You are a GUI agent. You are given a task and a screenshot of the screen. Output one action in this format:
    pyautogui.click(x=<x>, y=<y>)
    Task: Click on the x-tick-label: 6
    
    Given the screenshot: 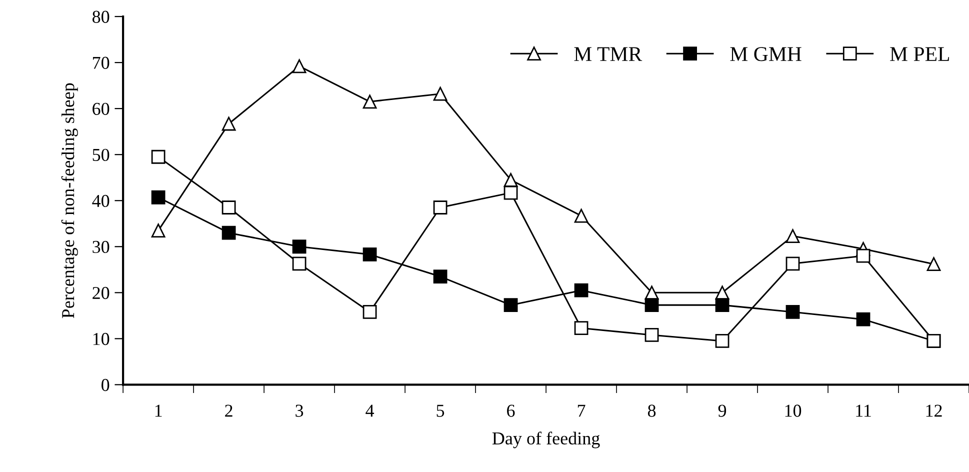 What is the action you would take?
    pyautogui.click(x=511, y=410)
    